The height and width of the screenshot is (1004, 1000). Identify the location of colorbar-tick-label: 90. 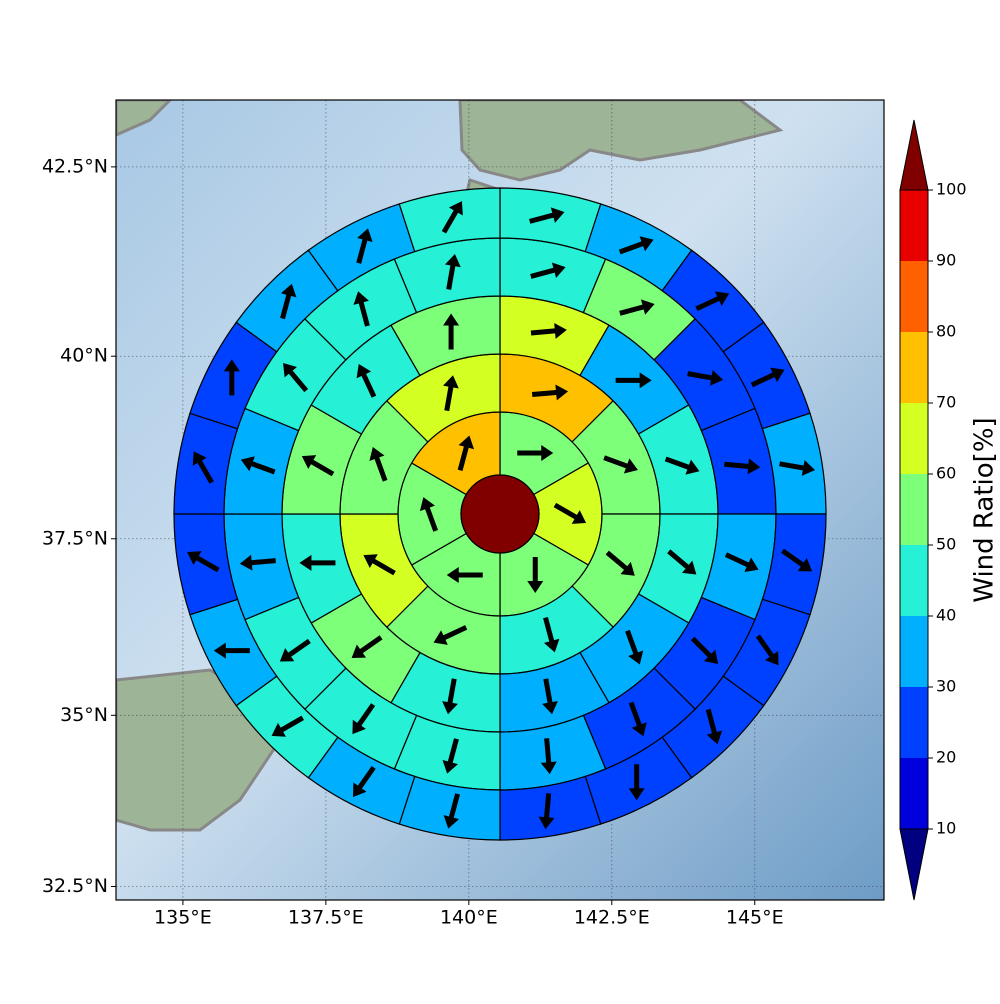
(946, 260).